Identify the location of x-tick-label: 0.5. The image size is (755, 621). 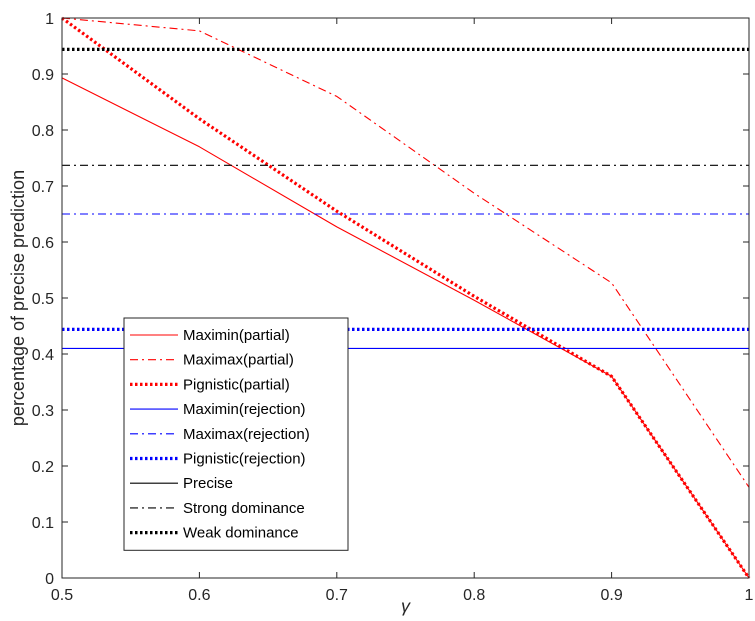
(62, 595).